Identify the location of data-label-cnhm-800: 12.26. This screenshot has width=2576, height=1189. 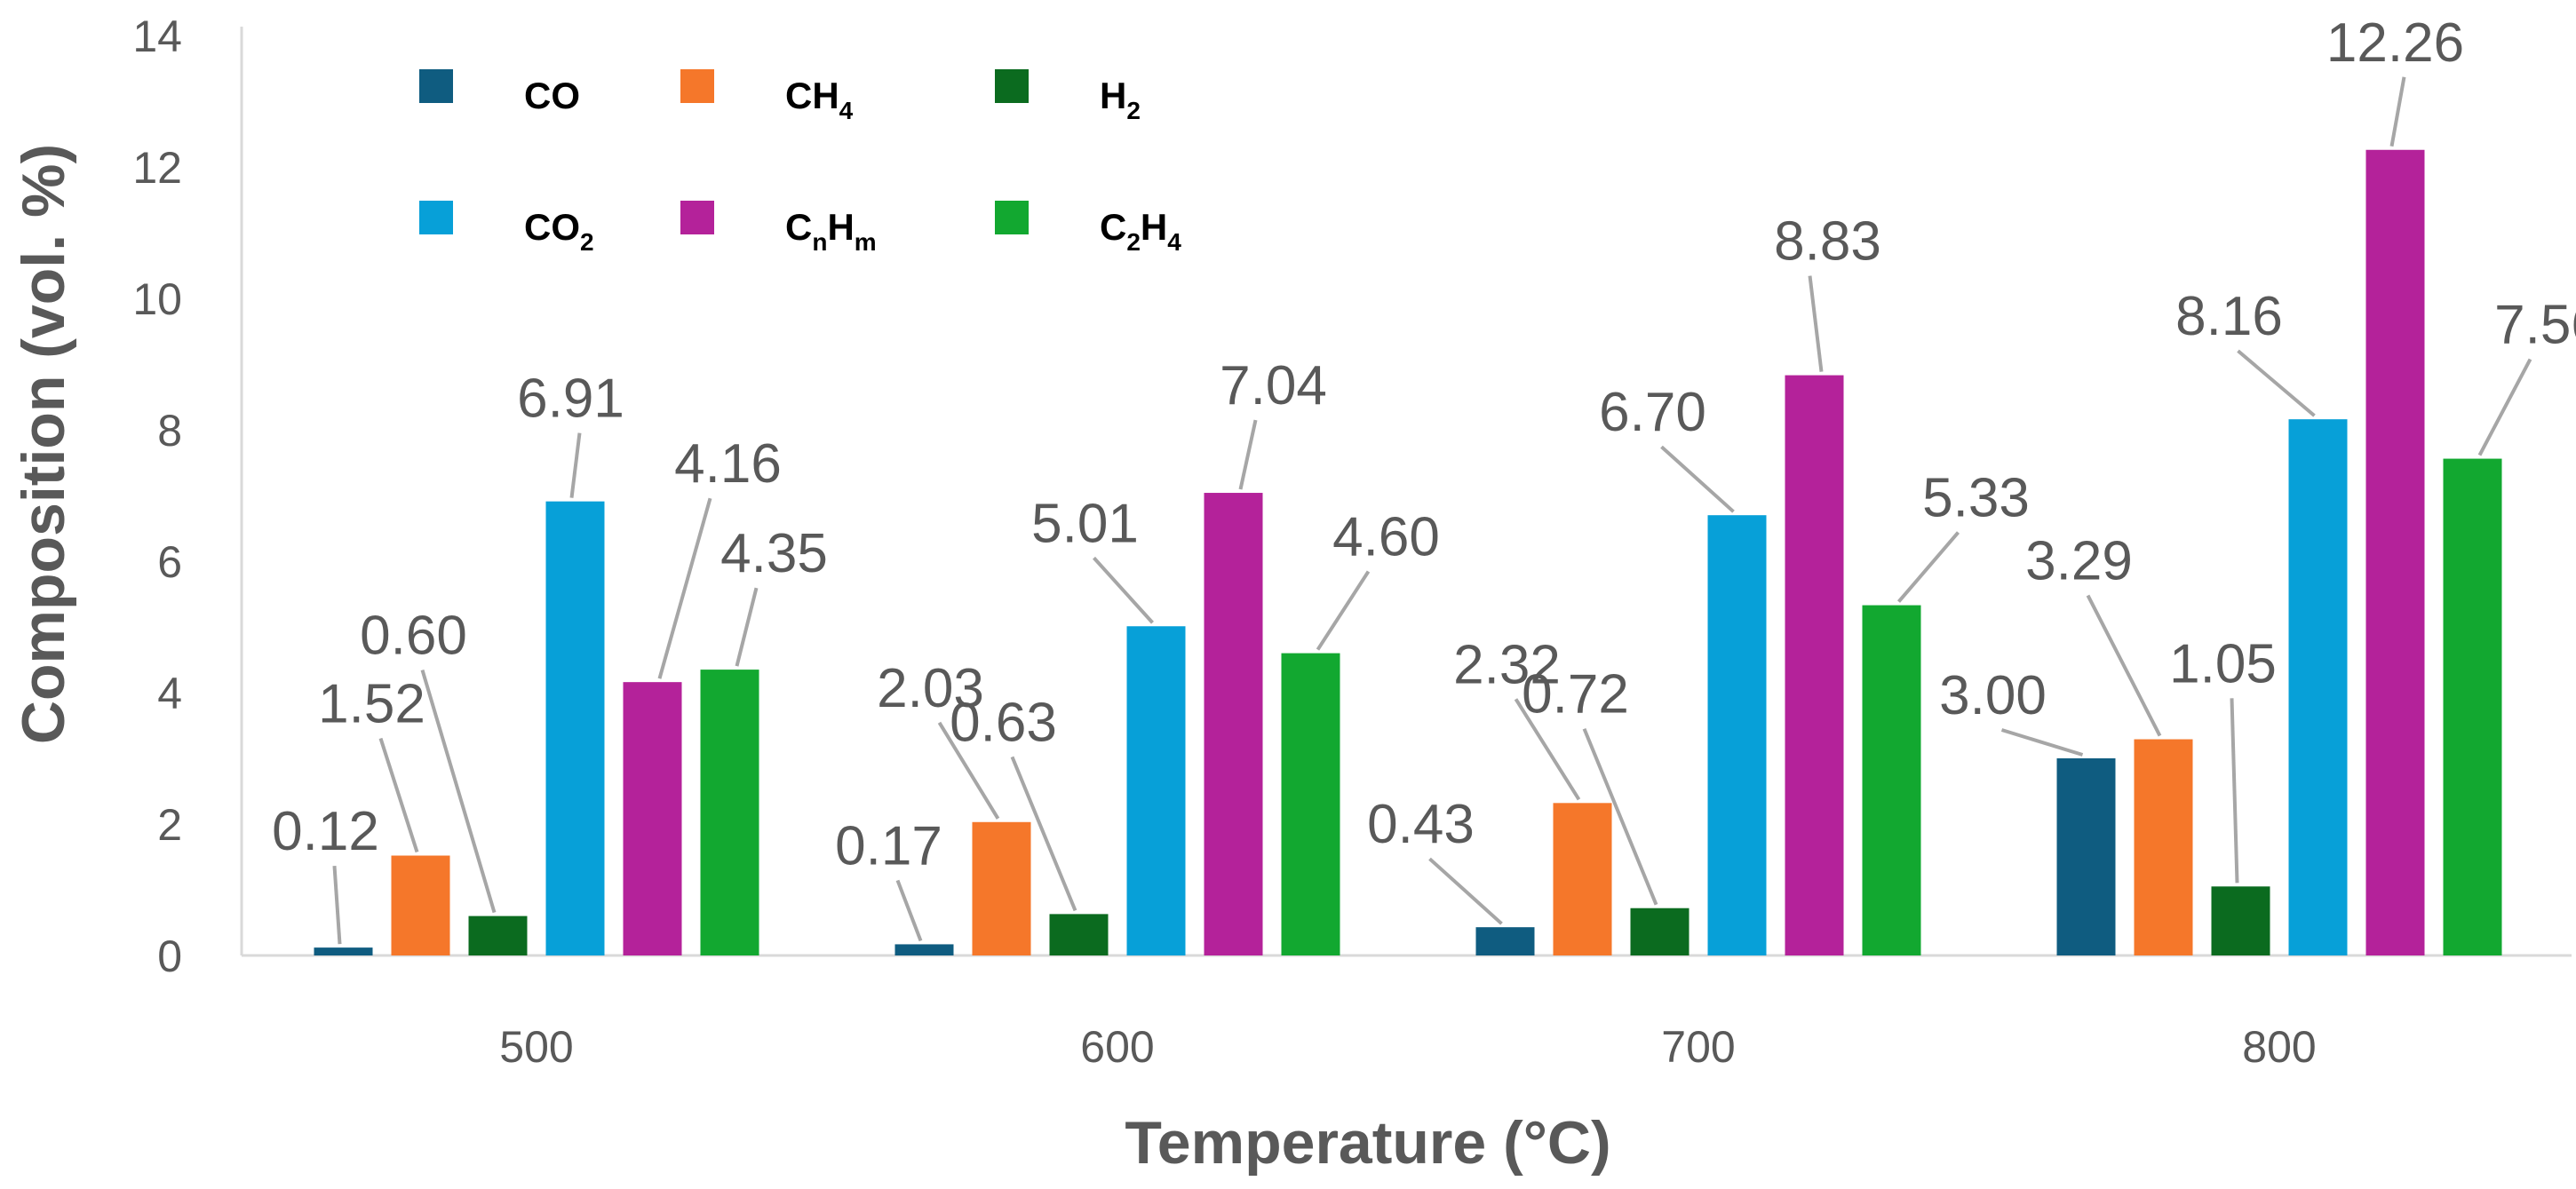
(2395, 43).